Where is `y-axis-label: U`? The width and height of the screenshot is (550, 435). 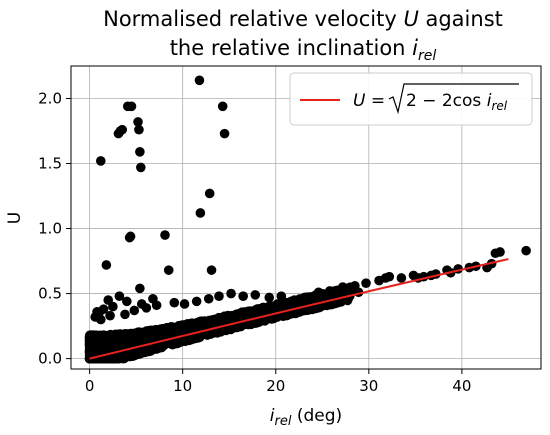
y-axis-label: U is located at coordinates (15, 218).